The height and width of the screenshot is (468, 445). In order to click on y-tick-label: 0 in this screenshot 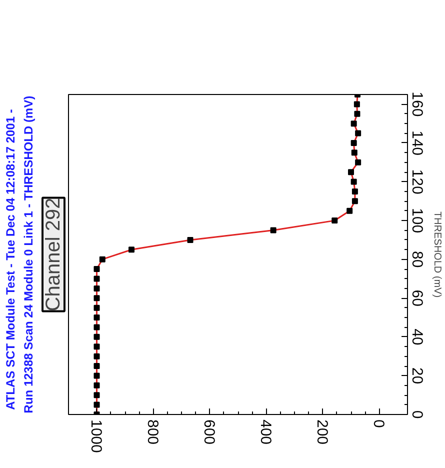, I will do `click(417, 414)`.